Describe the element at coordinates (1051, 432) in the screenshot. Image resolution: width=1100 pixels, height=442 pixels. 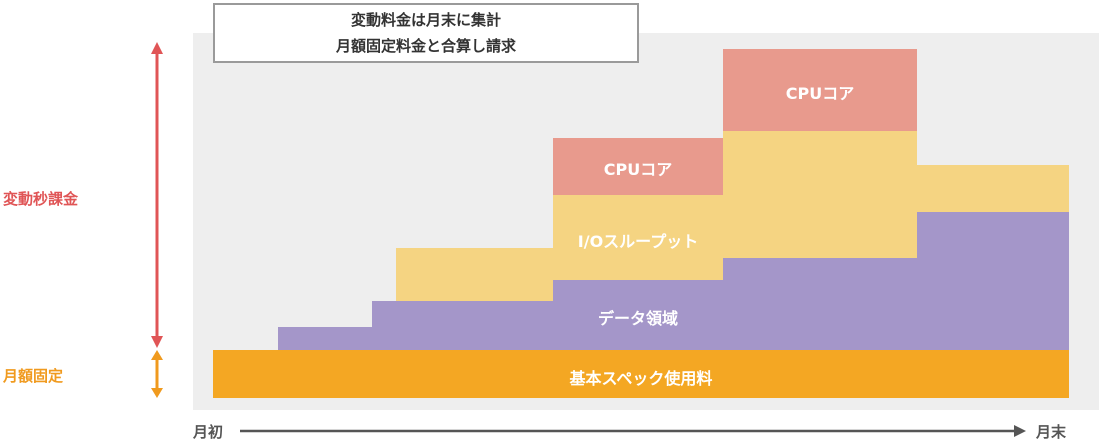
I see `axis-end-label: 月末` at that location.